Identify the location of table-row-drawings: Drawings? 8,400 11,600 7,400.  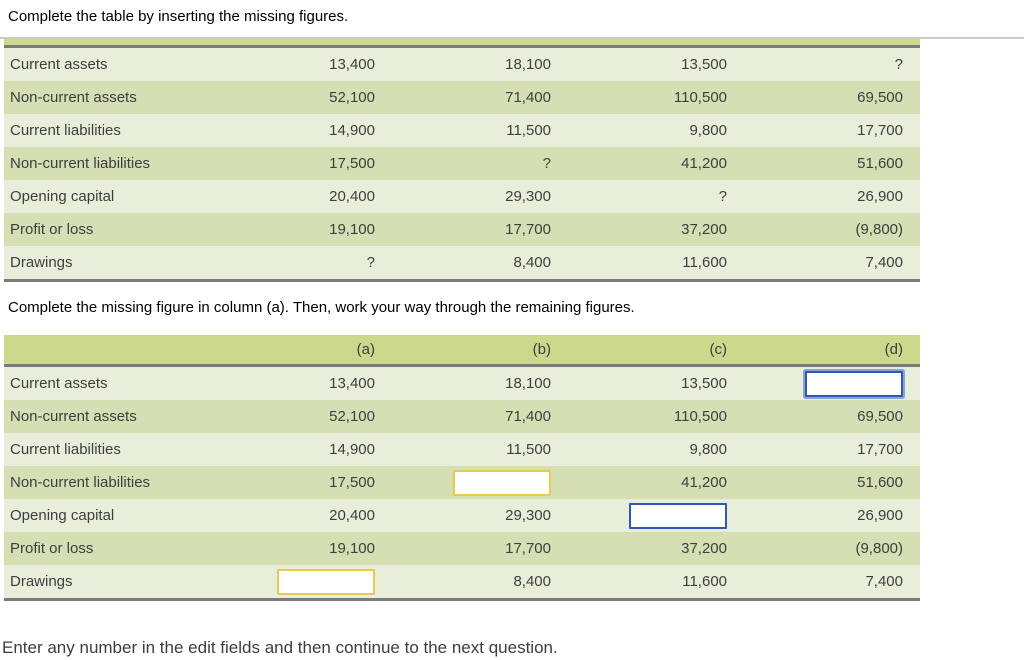
(462, 262).